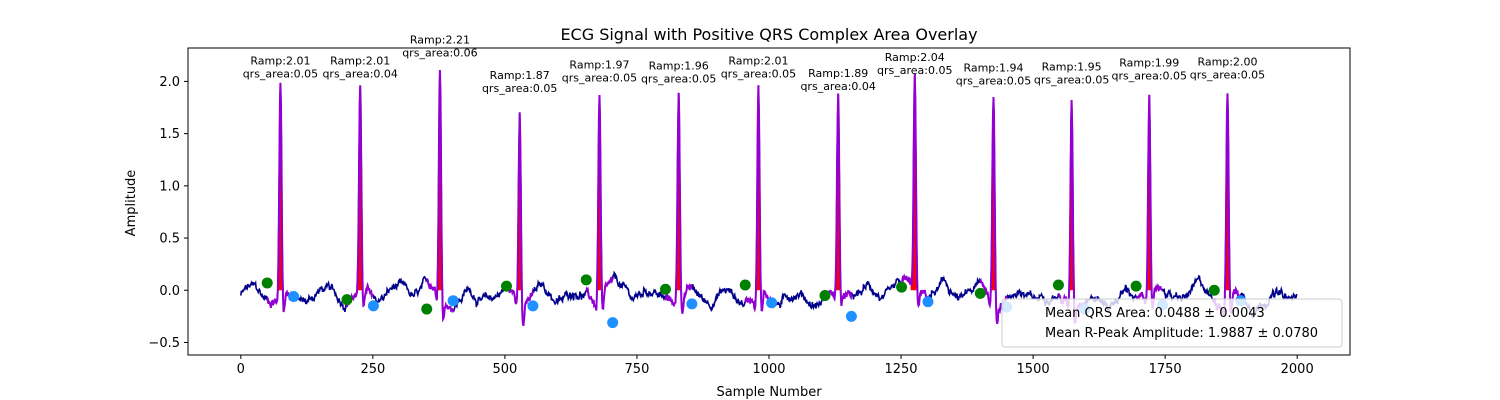 The width and height of the screenshot is (1500, 400). What do you see at coordinates (519, 88) in the screenshot?
I see `qrs-area-annotation-3: qrs_area:0.05` at bounding box center [519, 88].